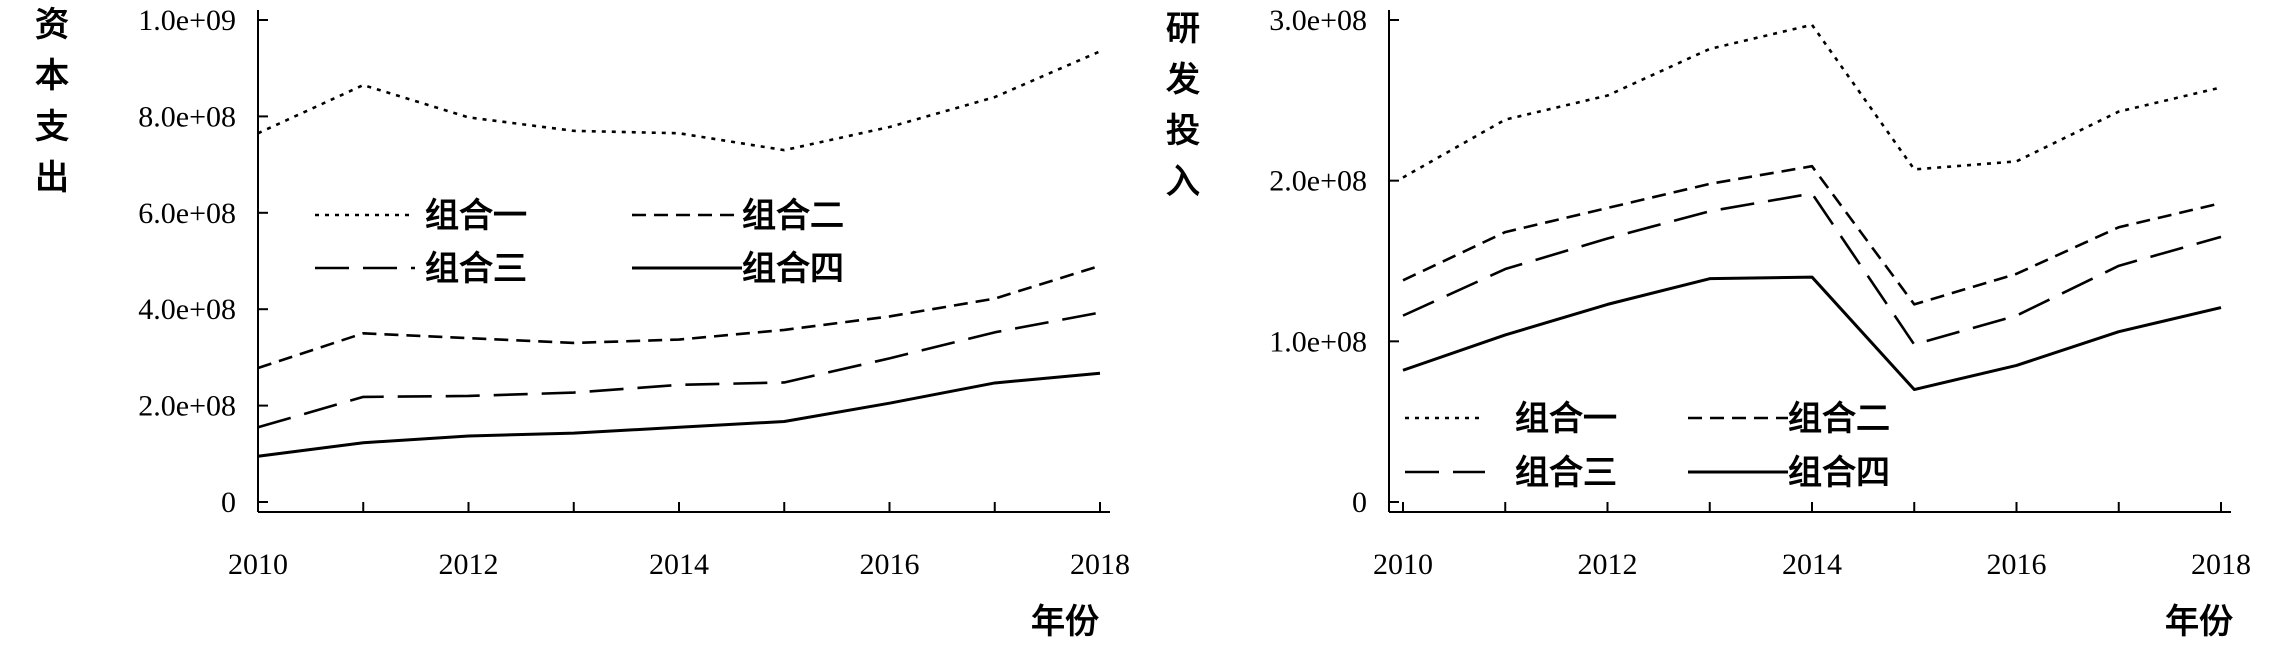  I want to click on chart1-y-tick-label: 4.0e+08, so click(187, 309).